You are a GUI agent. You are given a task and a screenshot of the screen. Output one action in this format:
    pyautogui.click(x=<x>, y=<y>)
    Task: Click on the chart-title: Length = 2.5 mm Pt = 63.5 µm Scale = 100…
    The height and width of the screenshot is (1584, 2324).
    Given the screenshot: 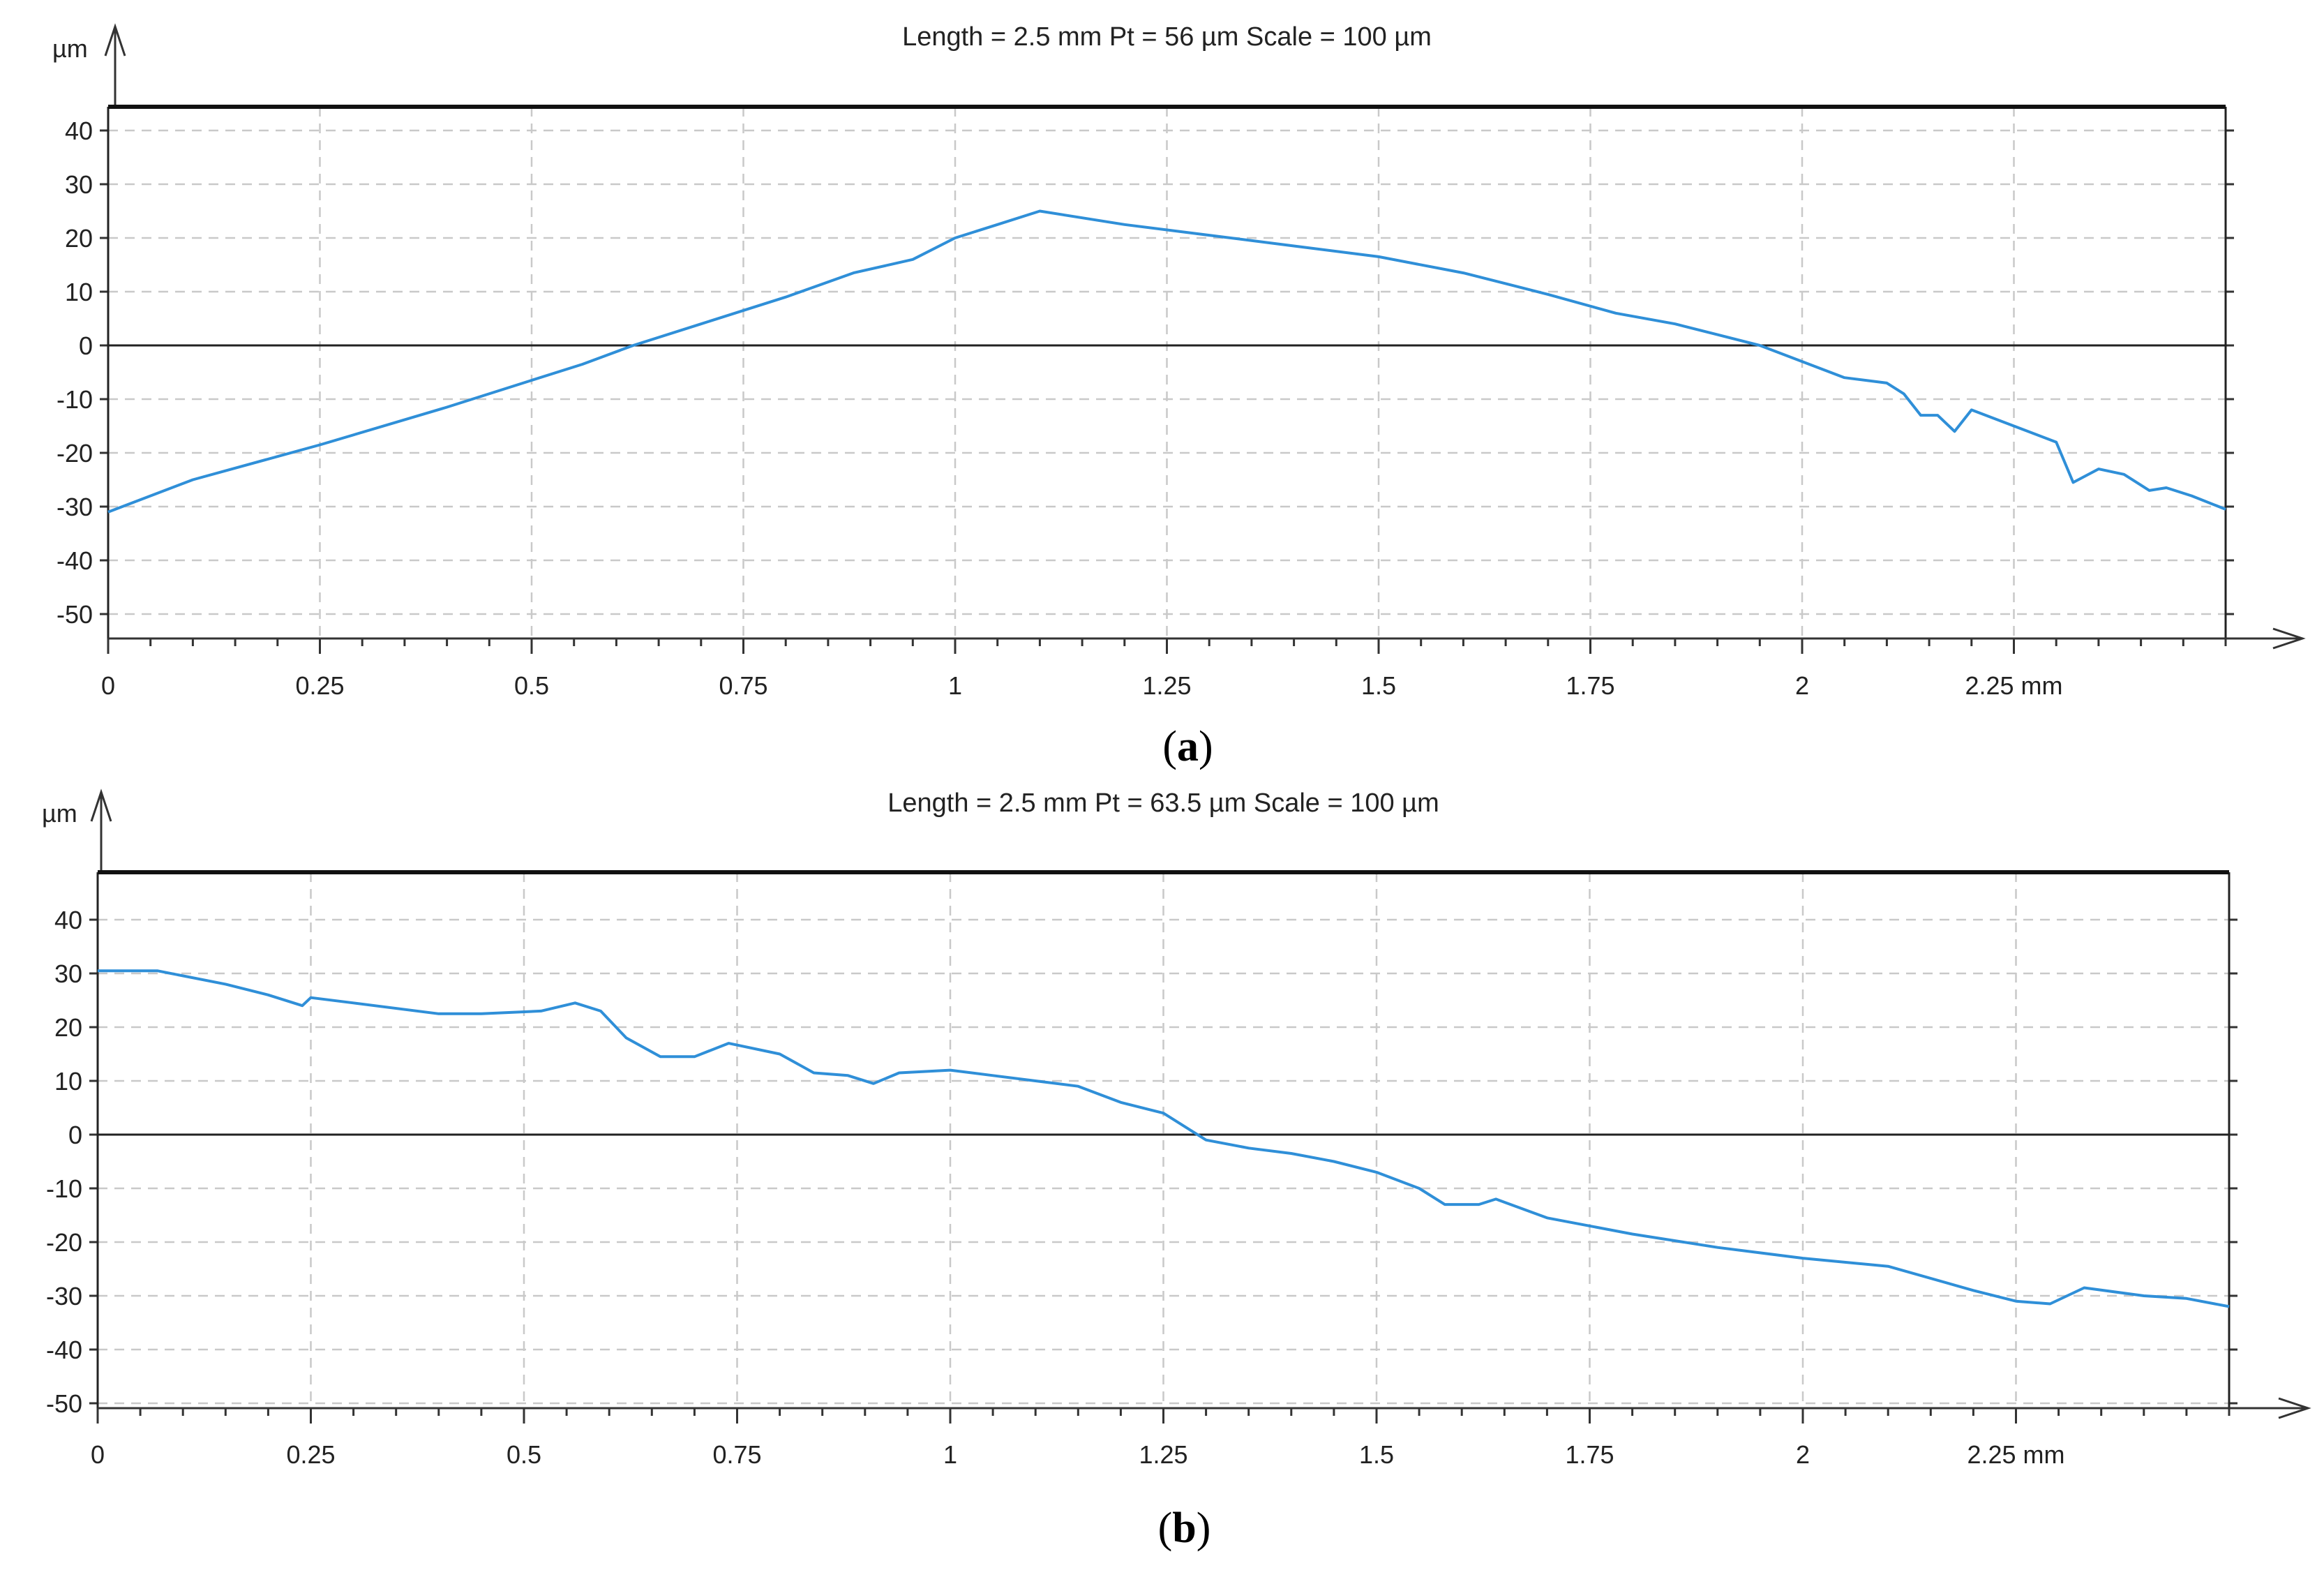 What is the action you would take?
    pyautogui.click(x=1163, y=804)
    